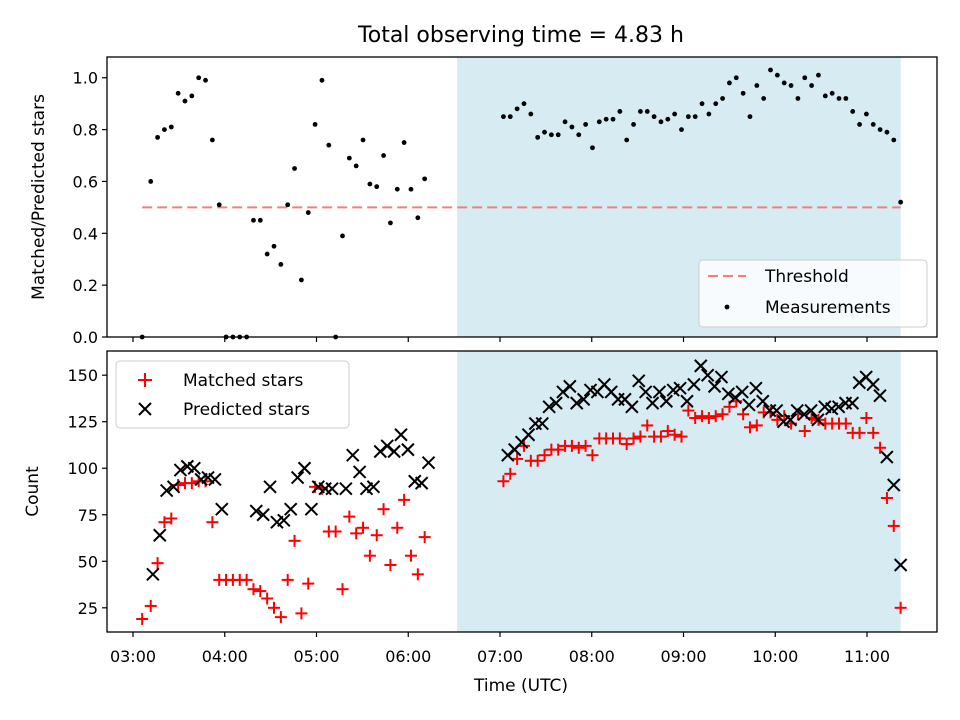 The image size is (960, 720). I want to click on measurements-legend-swatch, so click(727, 307).